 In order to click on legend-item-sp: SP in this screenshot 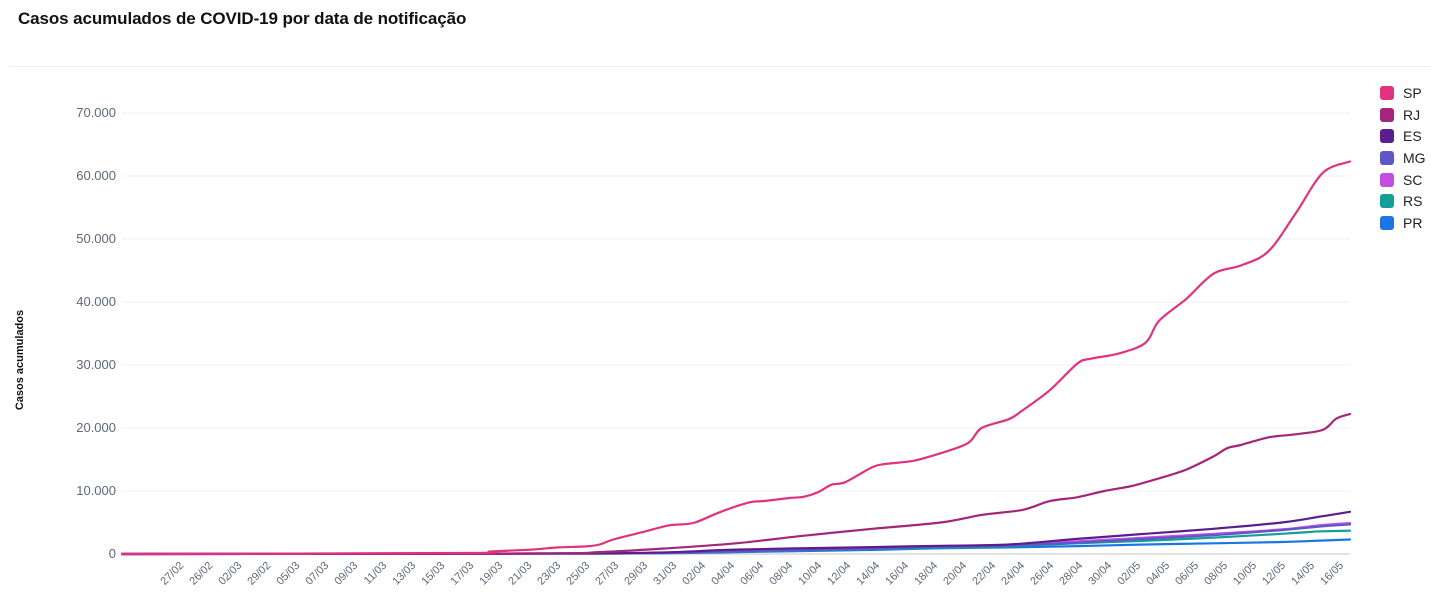, I will do `click(1403, 93)`.